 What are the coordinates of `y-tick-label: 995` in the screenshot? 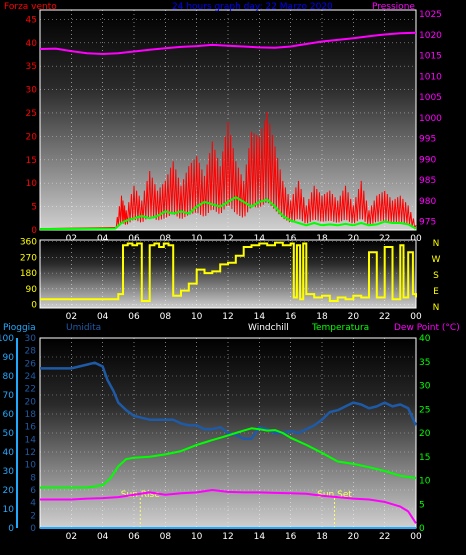 It's located at (427, 140).